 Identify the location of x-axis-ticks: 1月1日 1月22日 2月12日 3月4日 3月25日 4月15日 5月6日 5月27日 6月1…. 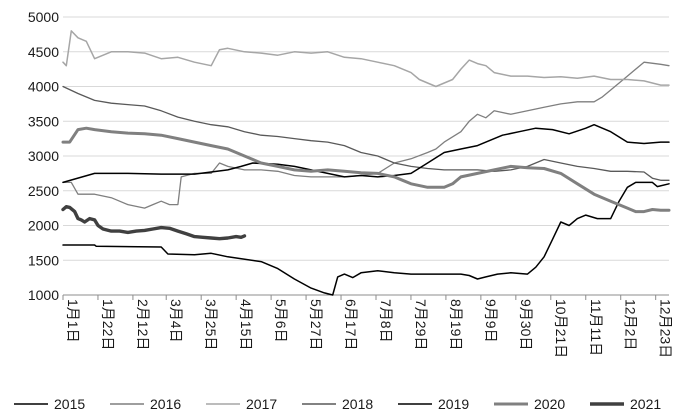
(368, 326).